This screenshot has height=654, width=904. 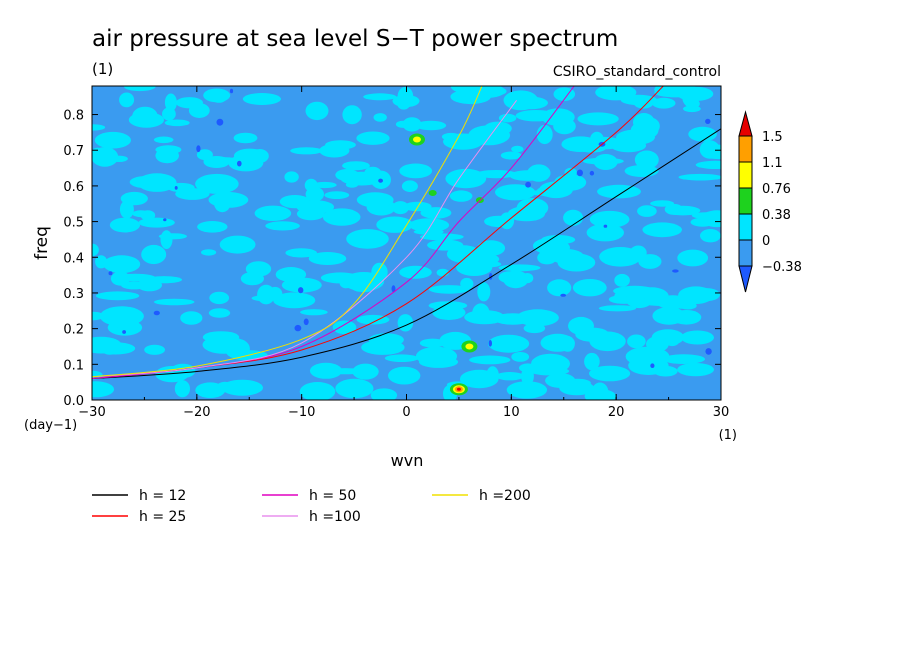 I want to click on y-unit-label: (day−1), so click(x=50, y=425).